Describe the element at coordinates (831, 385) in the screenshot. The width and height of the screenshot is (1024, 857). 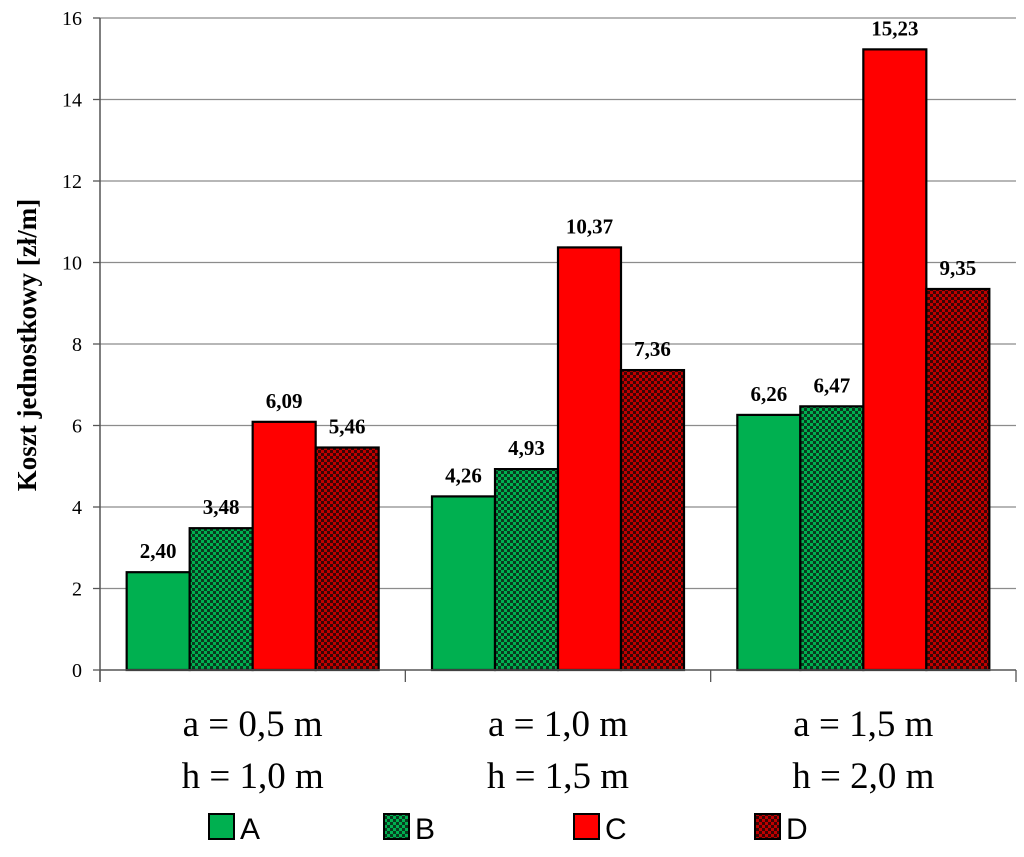
I see `data-label: 6,47` at that location.